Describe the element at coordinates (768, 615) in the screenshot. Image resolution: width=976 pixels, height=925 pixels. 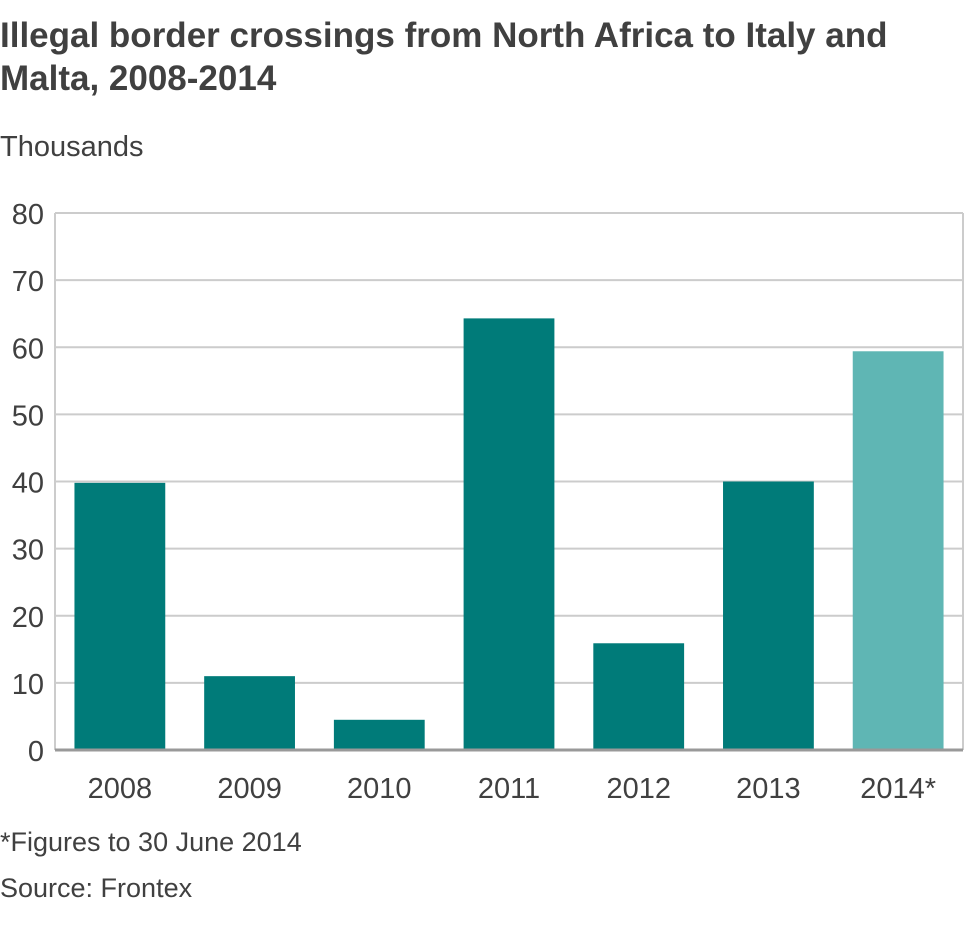
I see `bar-2013` at that location.